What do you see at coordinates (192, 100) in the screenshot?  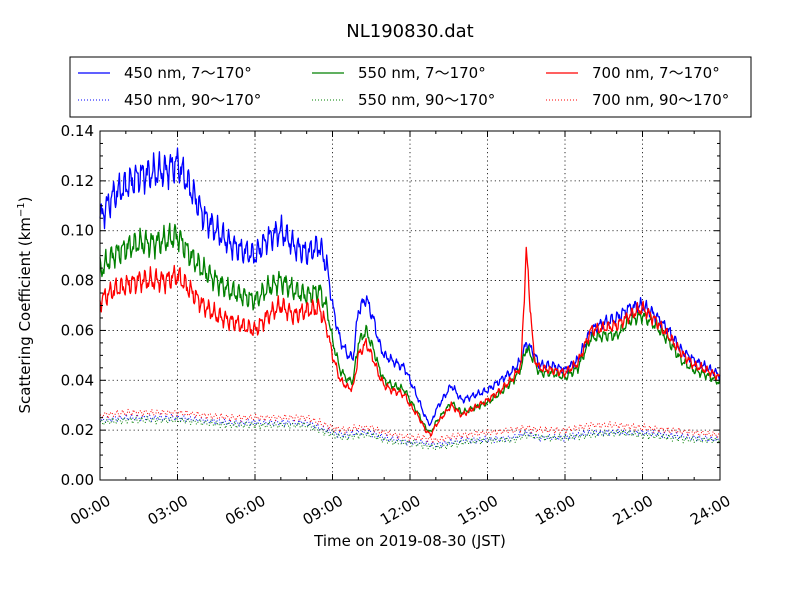 I see `legend-label: 450 nm, 90～170°` at bounding box center [192, 100].